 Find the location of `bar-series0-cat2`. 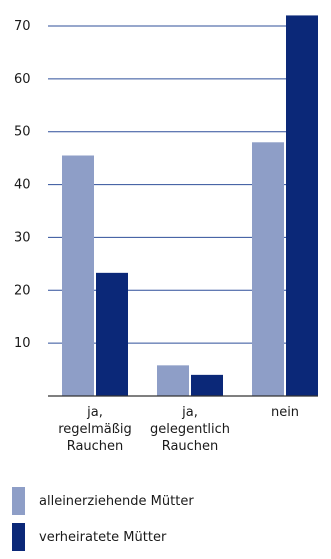

bar-series0-cat2 is located at coordinates (268, 269).